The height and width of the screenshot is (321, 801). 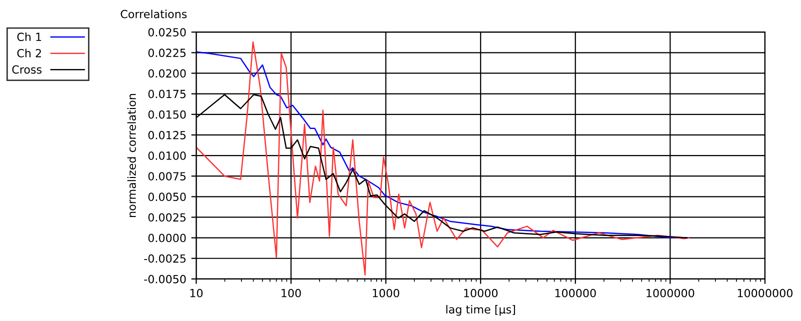 I want to click on x-tick-label: 10000000, so click(x=765, y=293).